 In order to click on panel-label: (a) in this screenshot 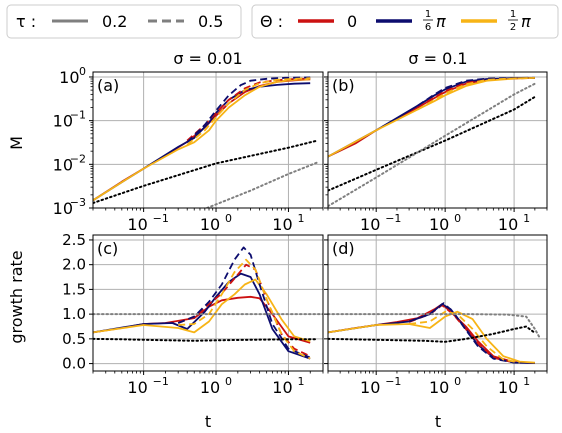, I will do `click(108, 85)`.